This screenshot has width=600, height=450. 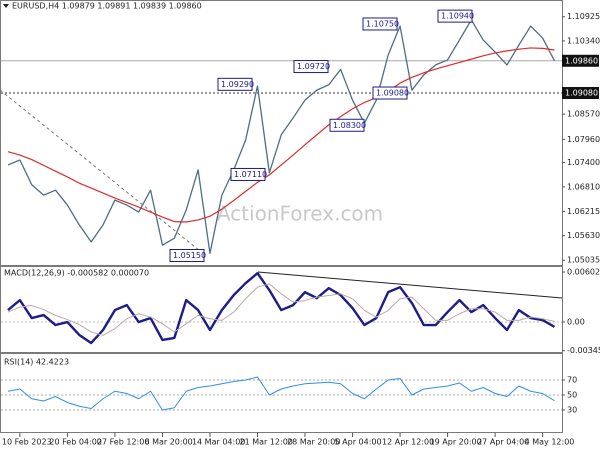 I want to click on annotation: 1.10750, so click(x=382, y=23).